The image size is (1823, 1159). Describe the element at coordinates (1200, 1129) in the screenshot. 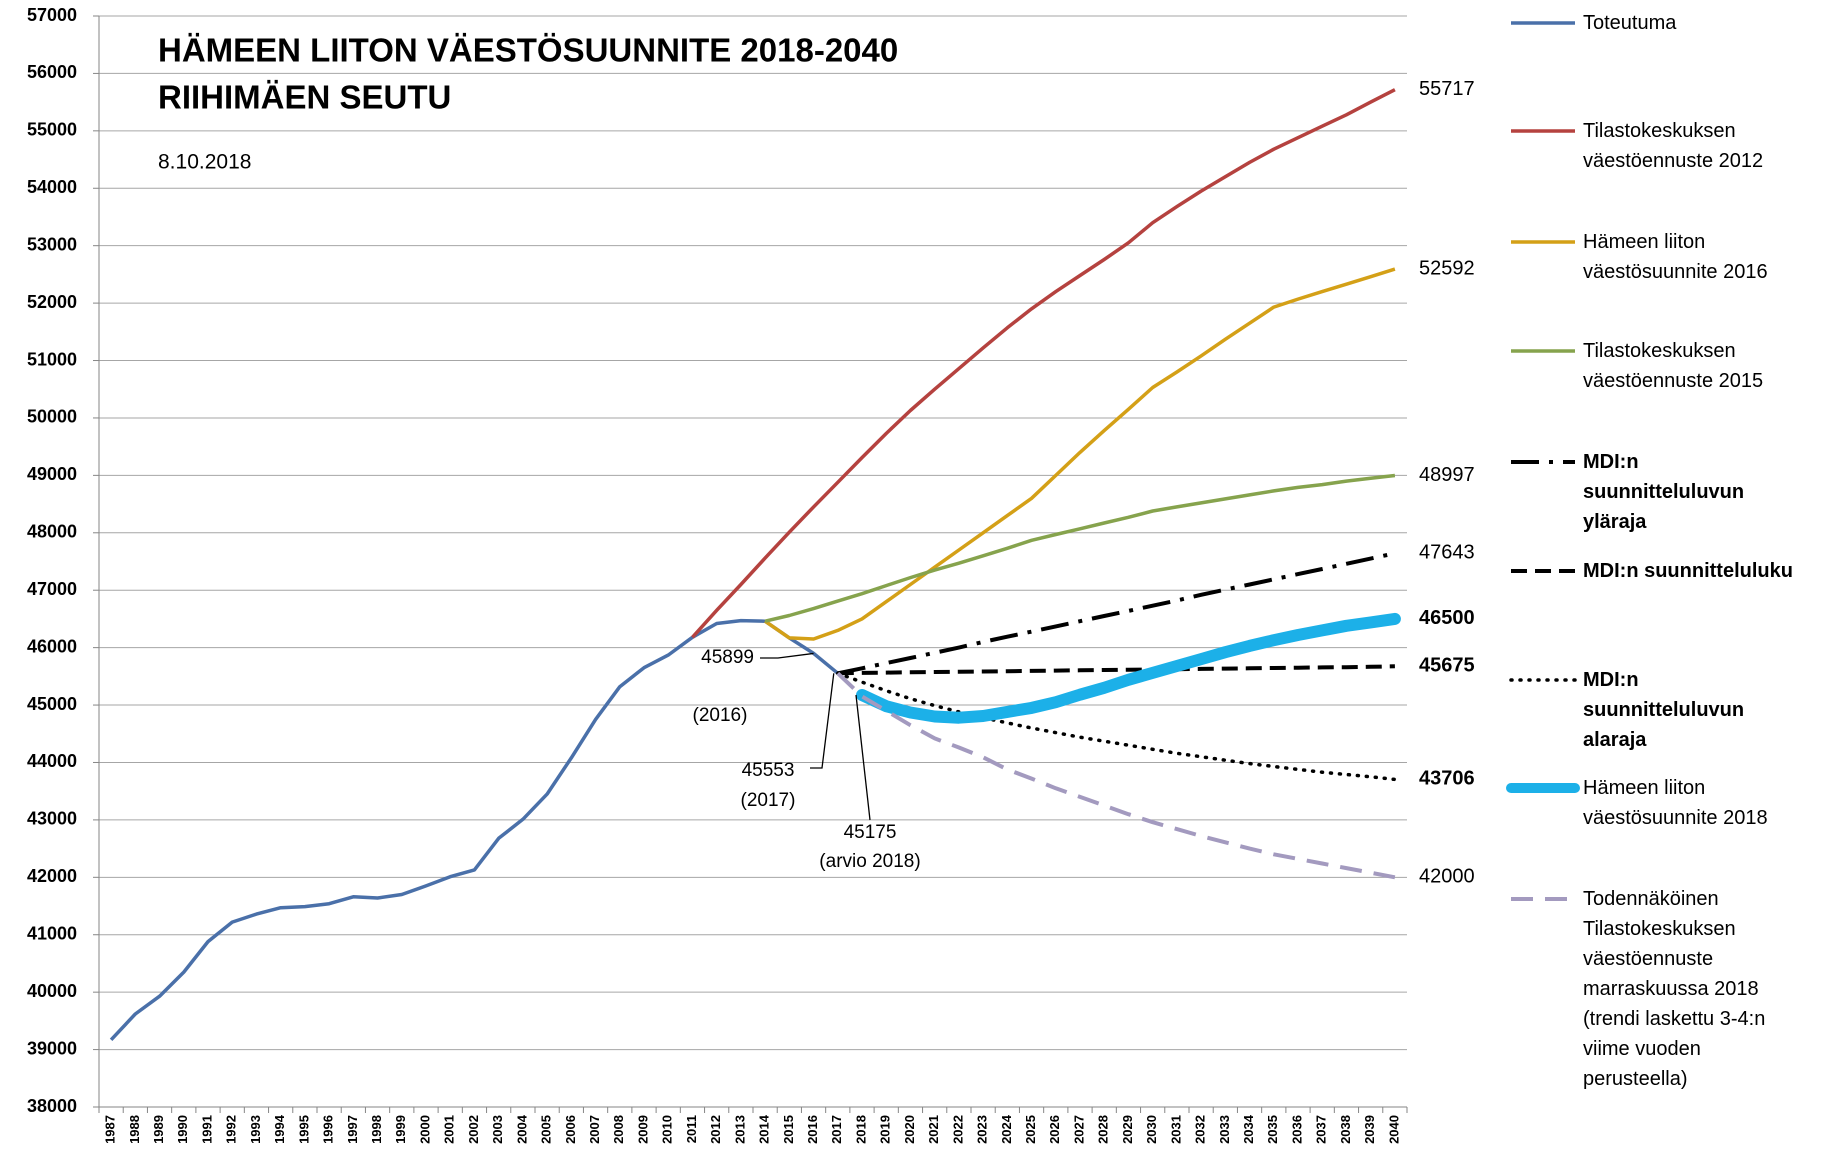

I see `x-tick-label: 2032` at that location.